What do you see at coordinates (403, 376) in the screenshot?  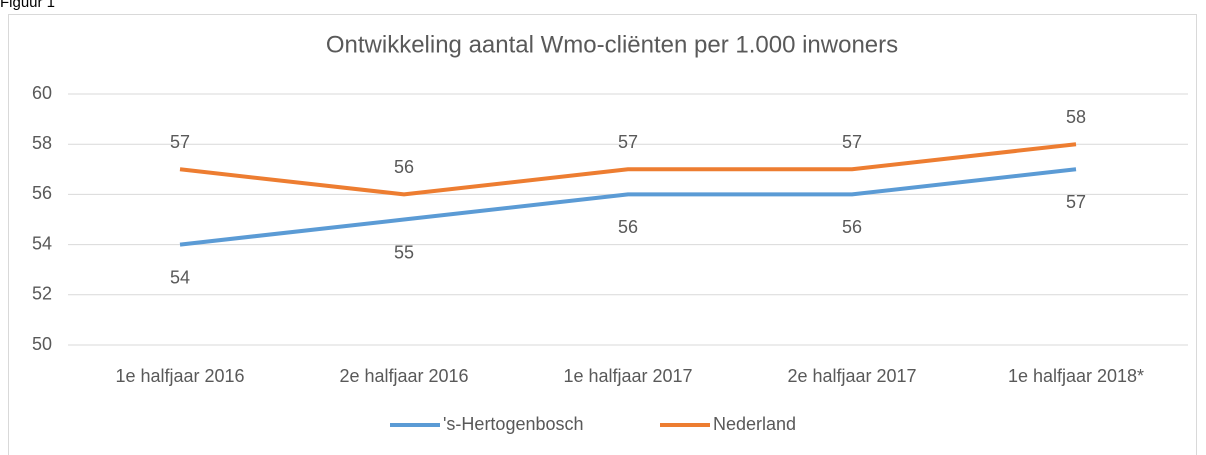 I see `x-tick-label: 2e halfjaar 2016` at bounding box center [403, 376].